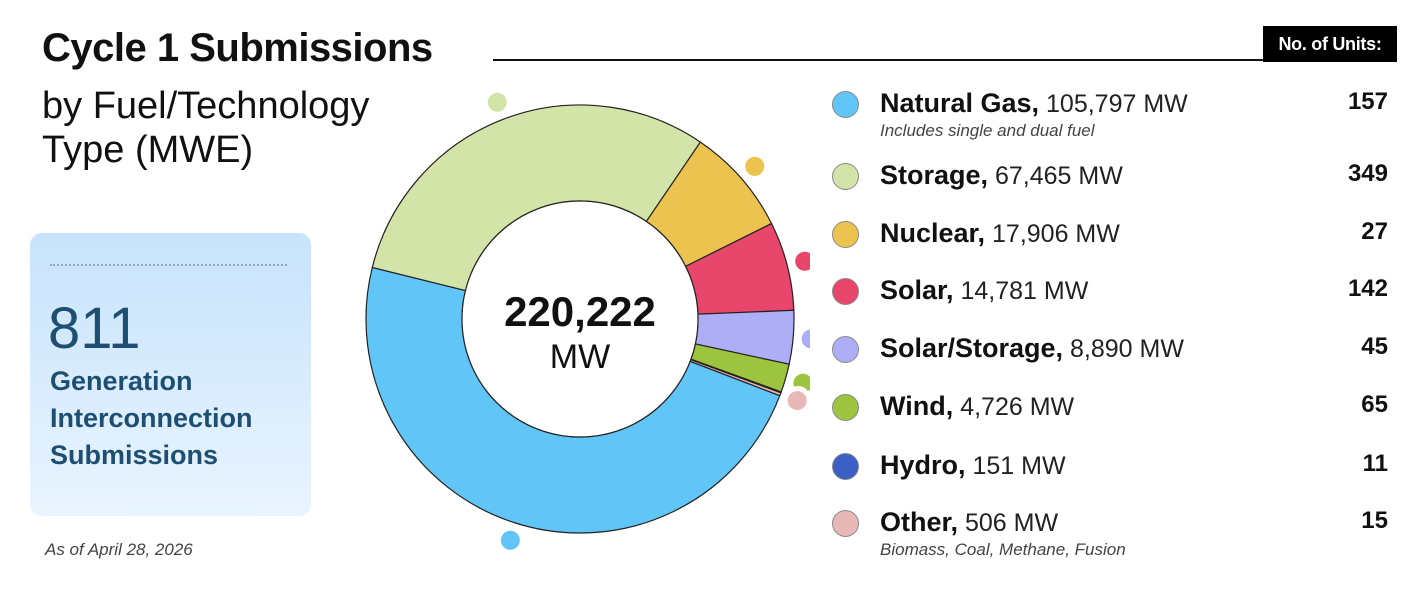  What do you see at coordinates (1367, 288) in the screenshot?
I see `legend-unit-count: 142` at bounding box center [1367, 288].